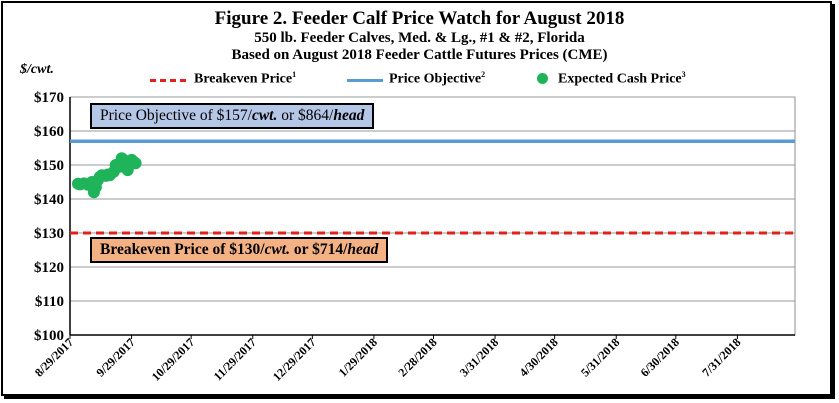 The width and height of the screenshot is (839, 403). What do you see at coordinates (600, 357) in the screenshot?
I see `x-tick-label: 5/31/2018` at bounding box center [600, 357].